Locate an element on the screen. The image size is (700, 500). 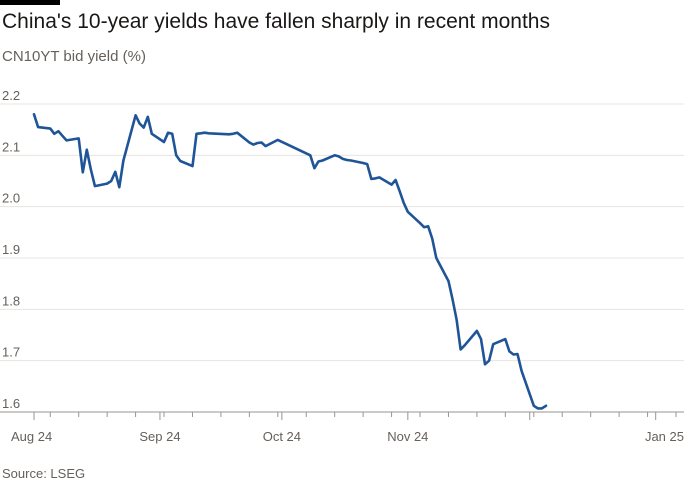
x-tick-label: Oct 24 is located at coordinates (282, 436).